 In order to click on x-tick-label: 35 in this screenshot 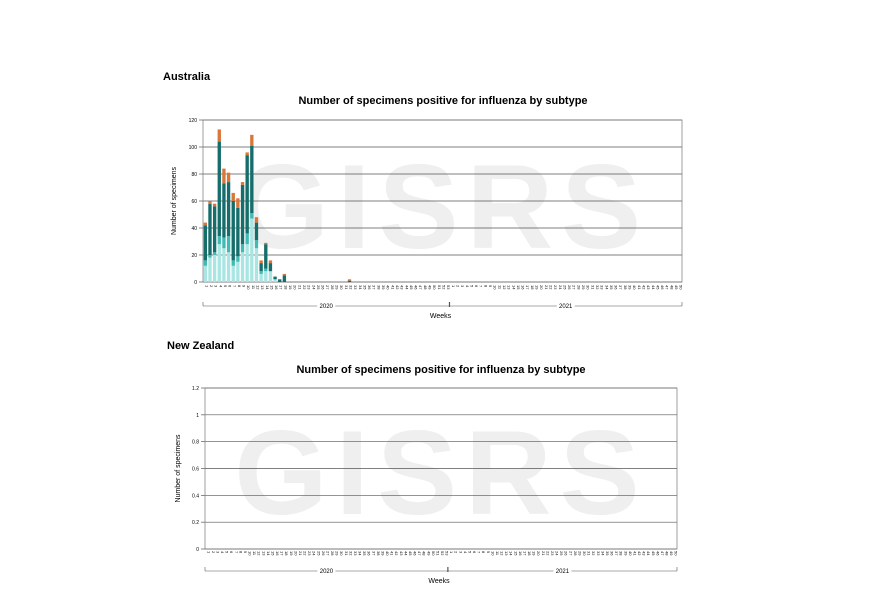, I will do `click(607, 553)`.